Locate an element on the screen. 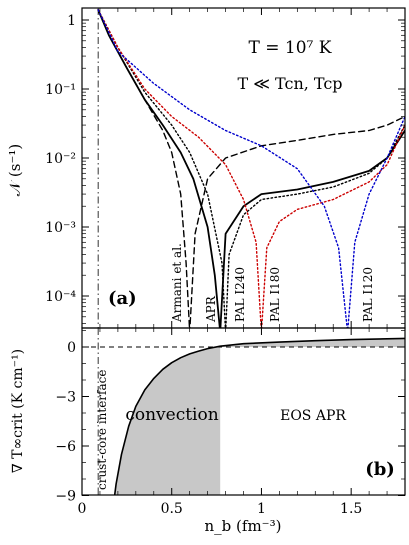 Image resolution: width=409 pixels, height=545 pixels. y-tick-label-a-4: 10⁻⁴ is located at coordinates (60, 297).